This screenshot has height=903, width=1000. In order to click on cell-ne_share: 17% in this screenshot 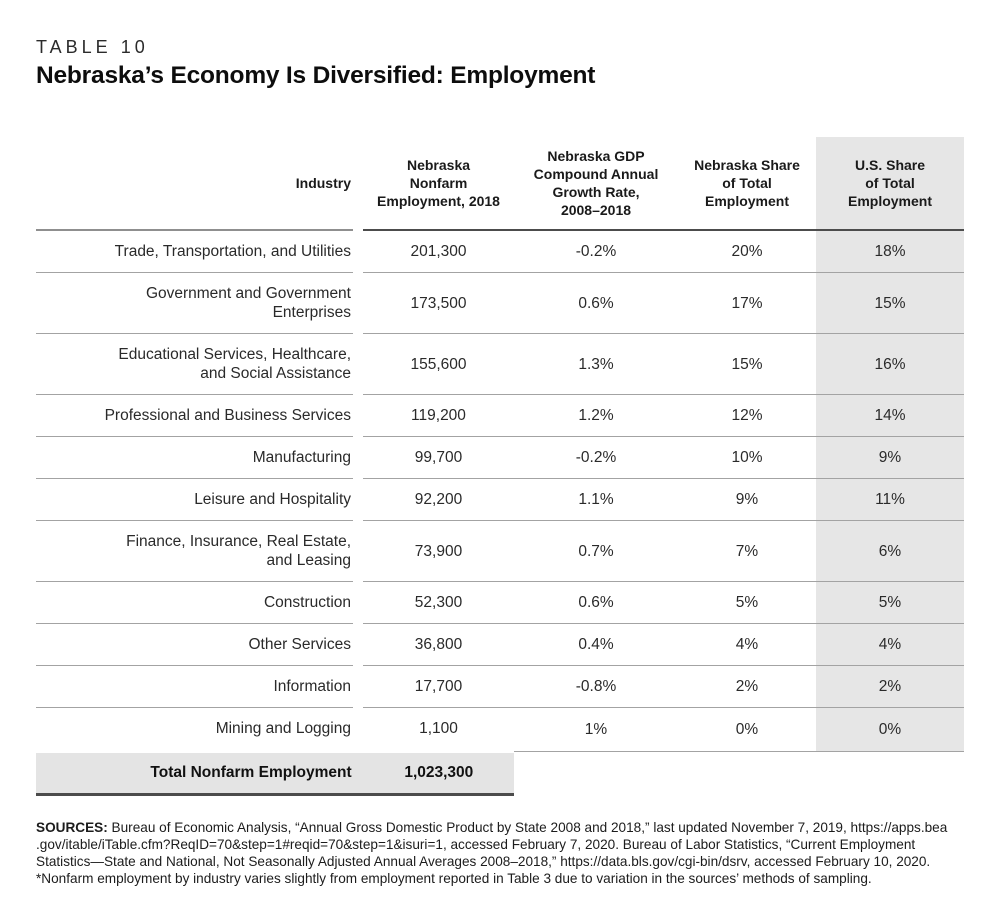, I will do `click(747, 303)`.